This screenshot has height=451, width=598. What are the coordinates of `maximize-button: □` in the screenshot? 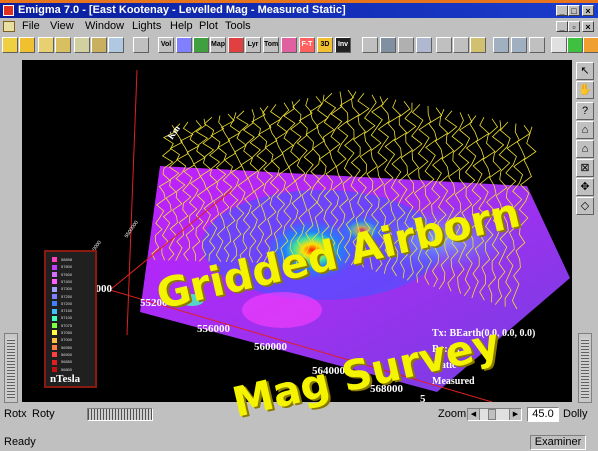 It's located at (574, 10).